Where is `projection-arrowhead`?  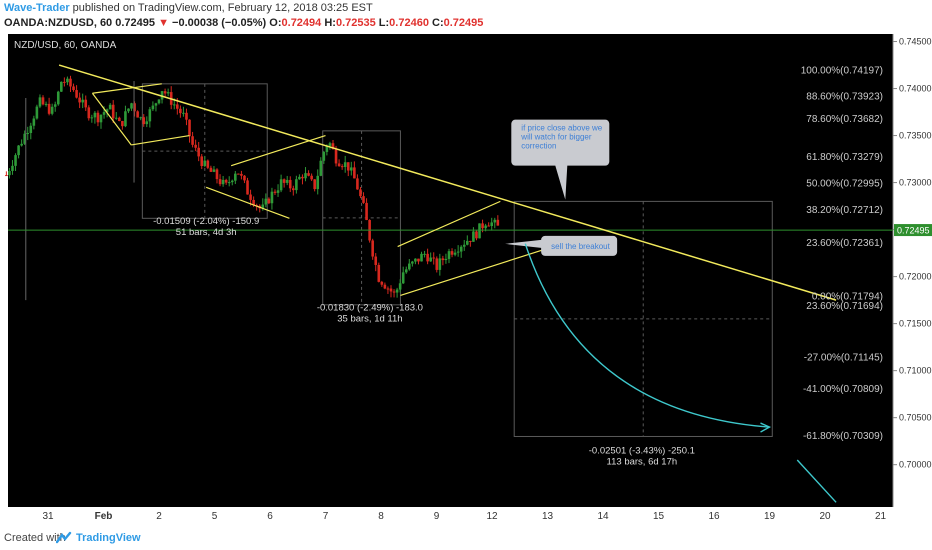
projection-arrowhead is located at coordinates (766, 427).